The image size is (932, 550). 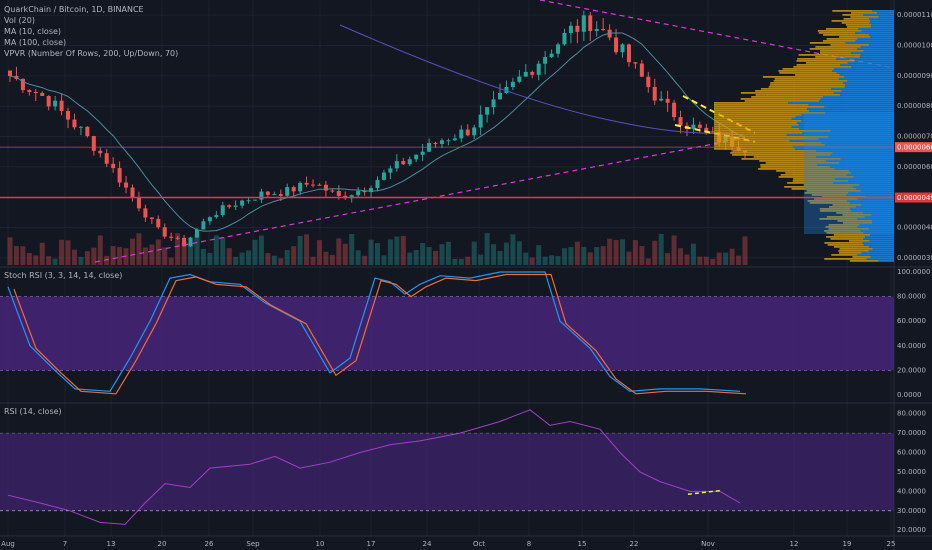 What do you see at coordinates (33, 31) in the screenshot?
I see `legend-ma10: MA (10, close)` at bounding box center [33, 31].